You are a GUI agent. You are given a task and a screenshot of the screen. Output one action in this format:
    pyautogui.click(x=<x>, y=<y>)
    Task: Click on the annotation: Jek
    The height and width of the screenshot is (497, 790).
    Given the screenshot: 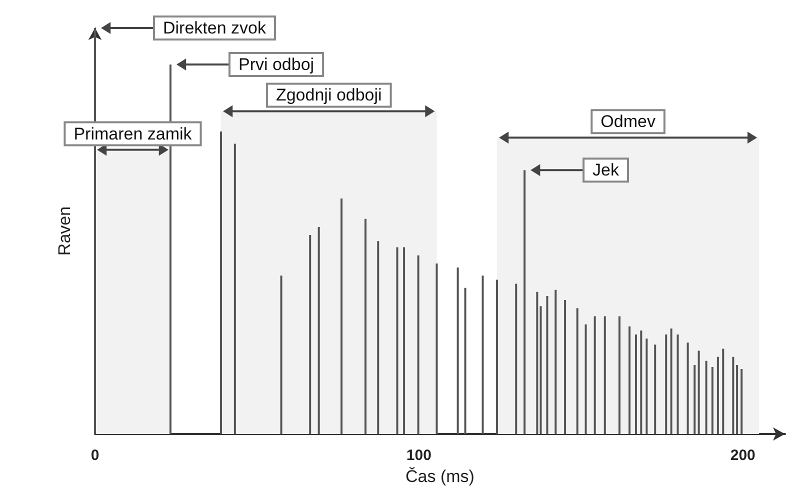 What is the action you would take?
    pyautogui.click(x=606, y=170)
    